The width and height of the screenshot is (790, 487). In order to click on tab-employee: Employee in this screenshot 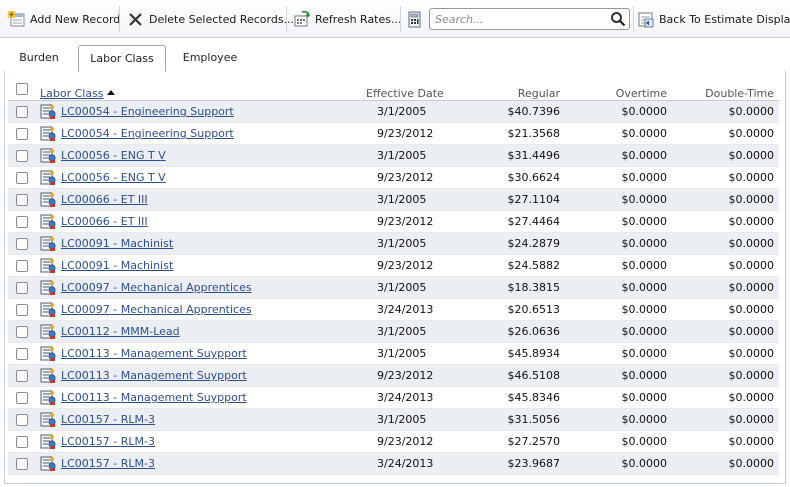, I will do `click(210, 57)`.